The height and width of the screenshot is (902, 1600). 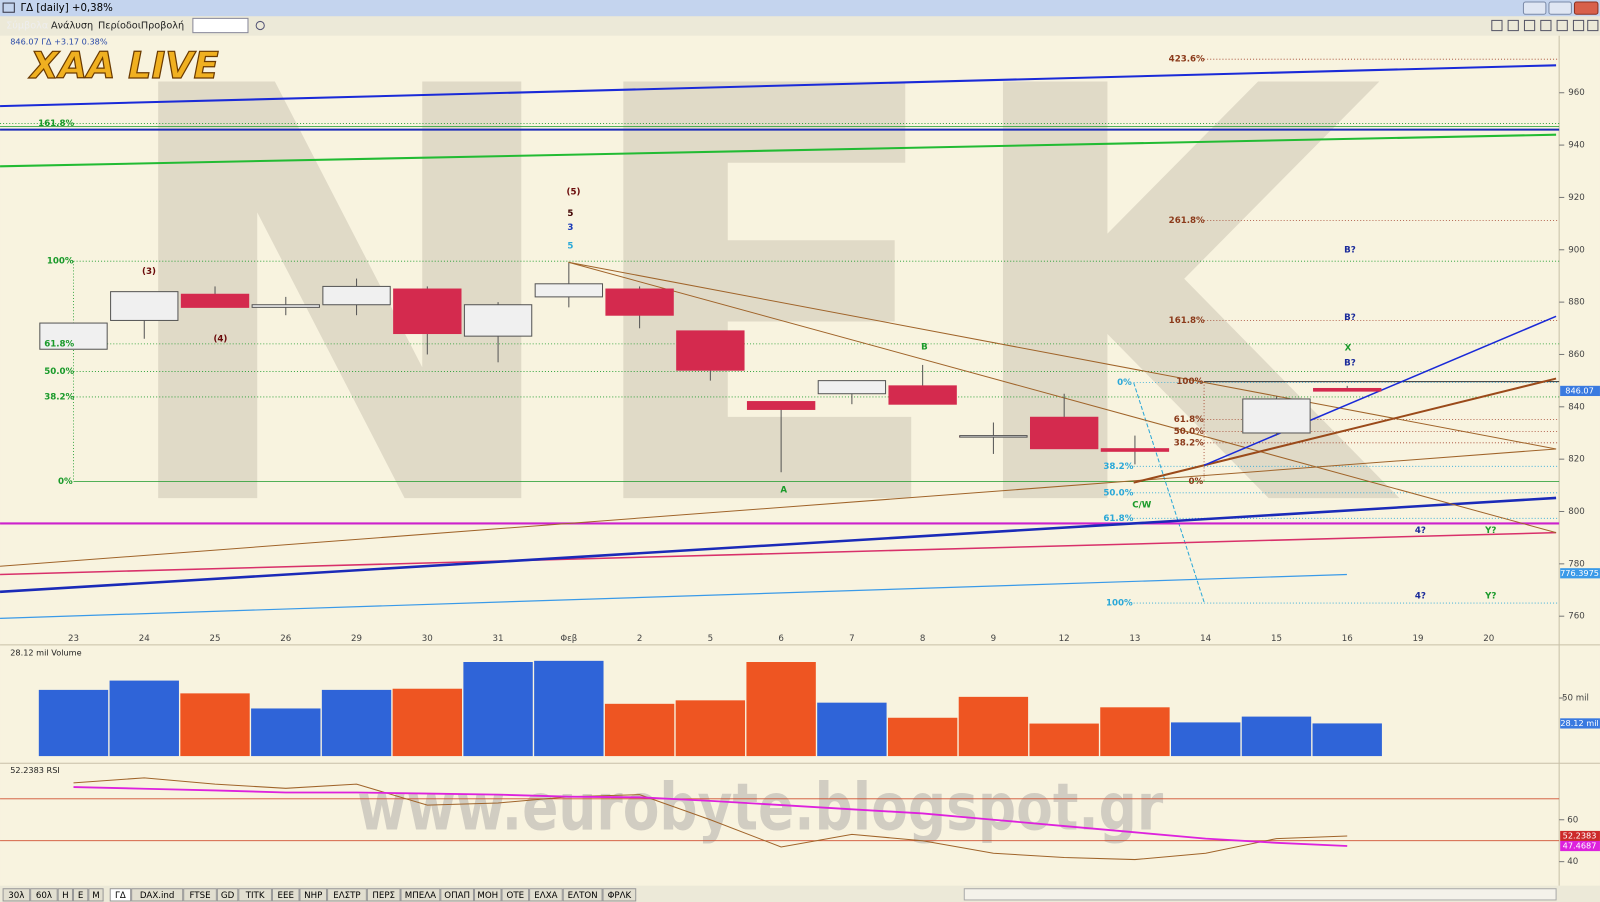 I want to click on value-marker, so click(x=1580, y=836).